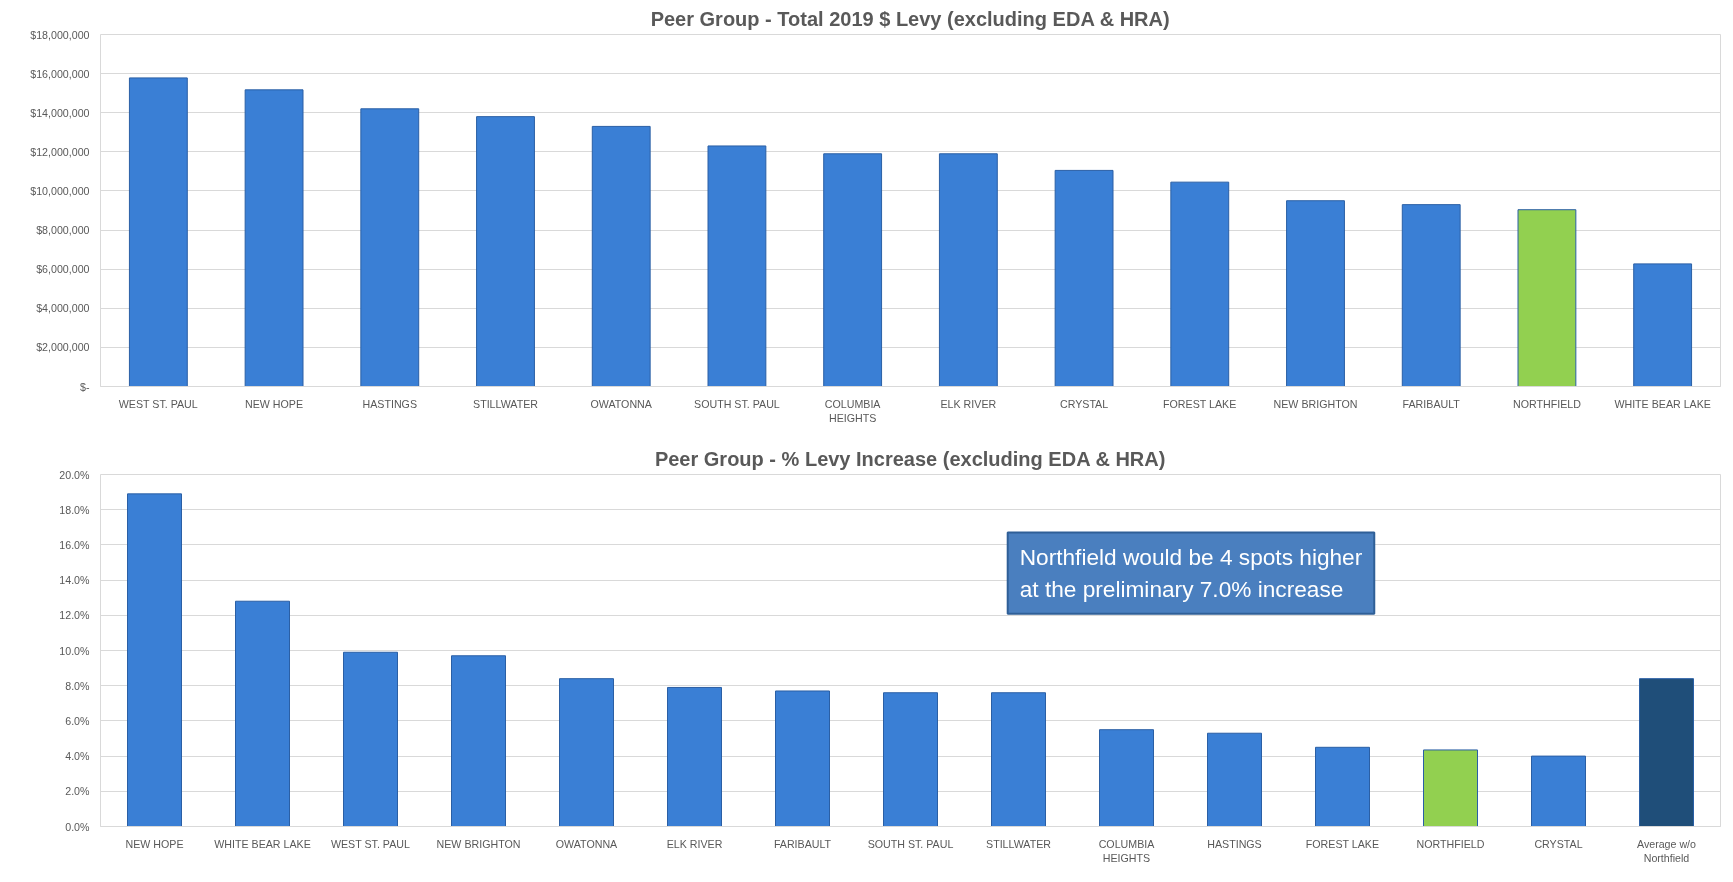 Image resolution: width=1733 pixels, height=882 pixels. I want to click on y-tick-label: $4,000,000, so click(63, 308).